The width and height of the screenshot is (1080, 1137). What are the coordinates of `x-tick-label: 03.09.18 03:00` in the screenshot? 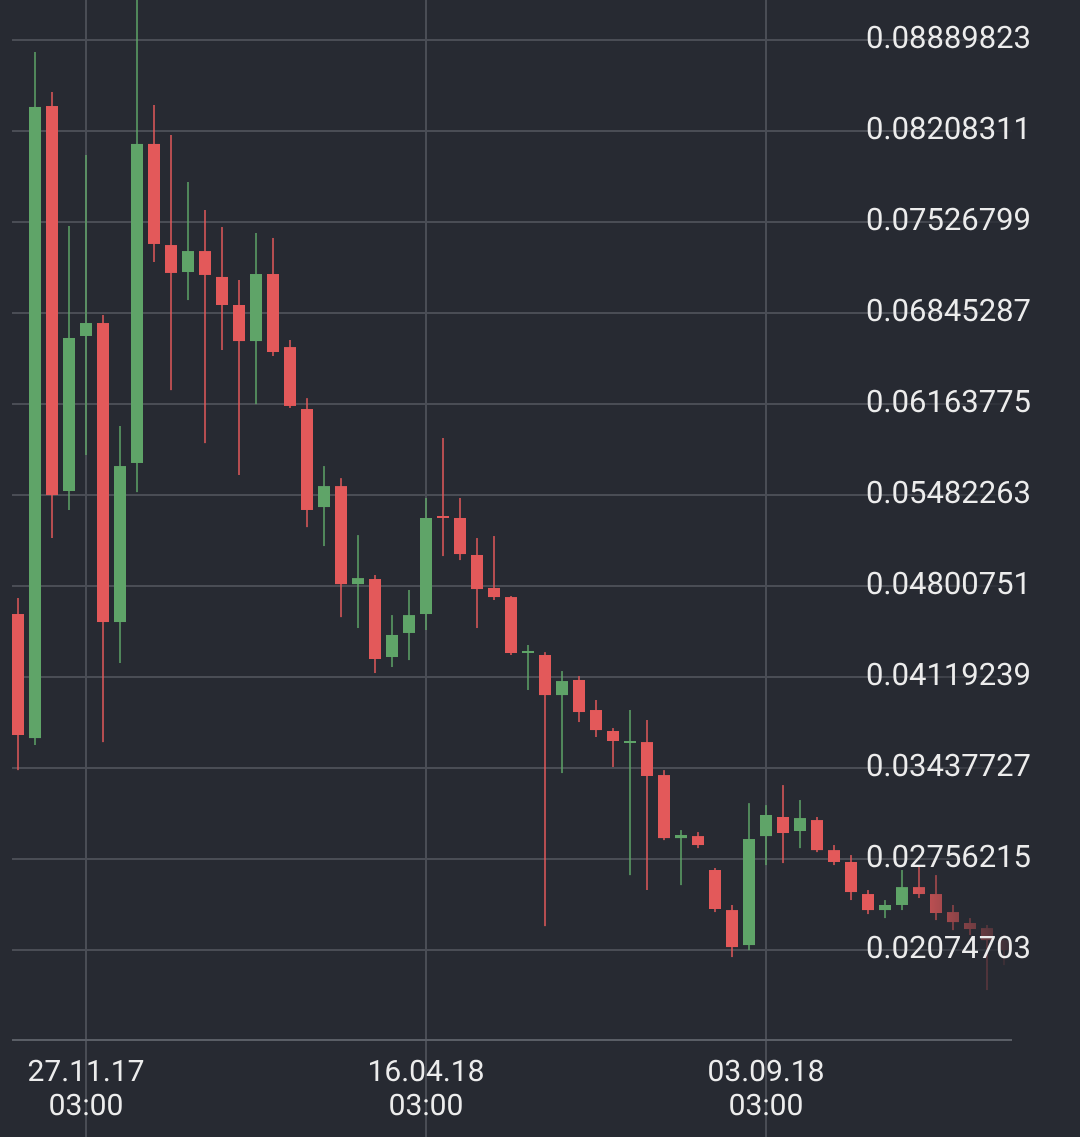 It's located at (766, 1088).